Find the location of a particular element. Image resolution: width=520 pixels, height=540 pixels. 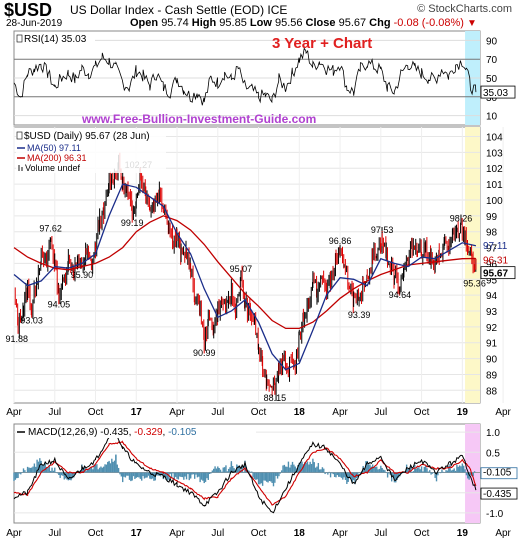

macd-line is located at coordinates (245, 472).